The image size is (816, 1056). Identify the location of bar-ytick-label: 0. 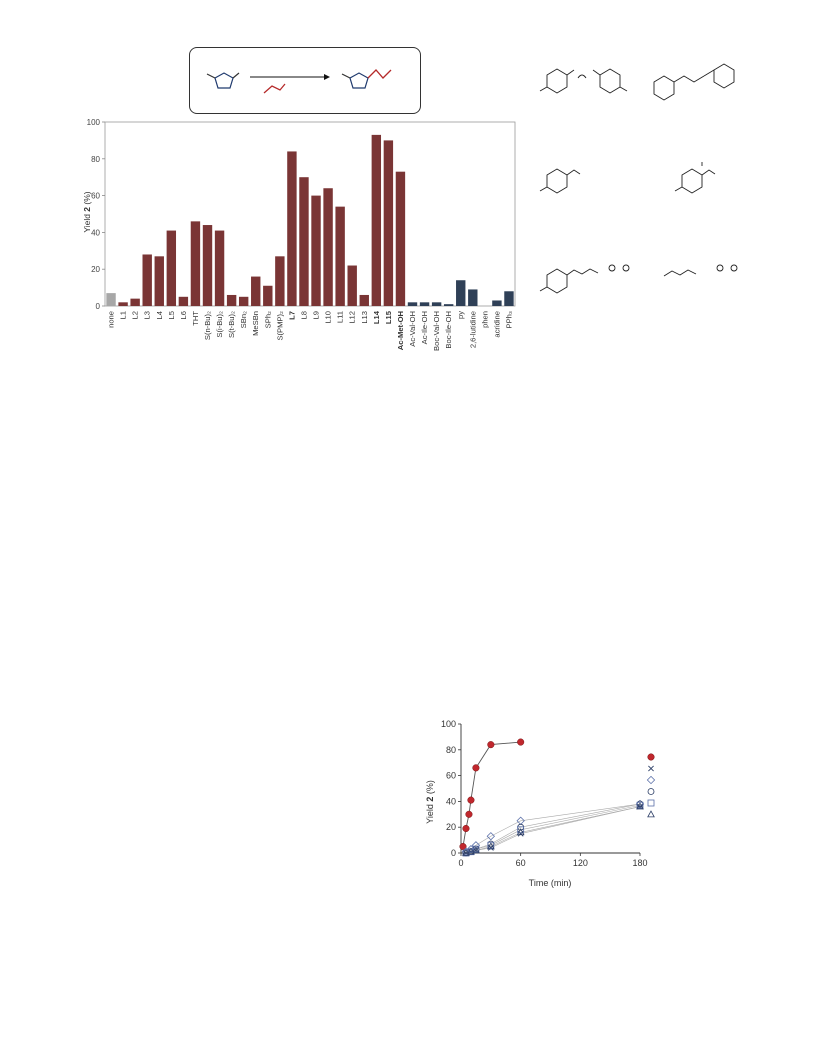
(98, 306).